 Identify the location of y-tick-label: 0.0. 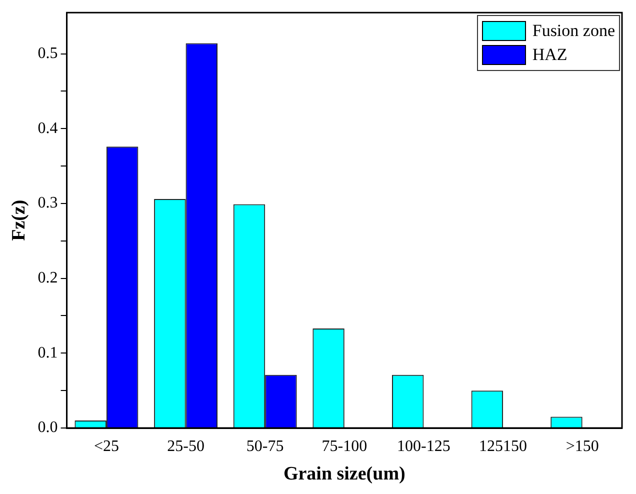
(48, 427).